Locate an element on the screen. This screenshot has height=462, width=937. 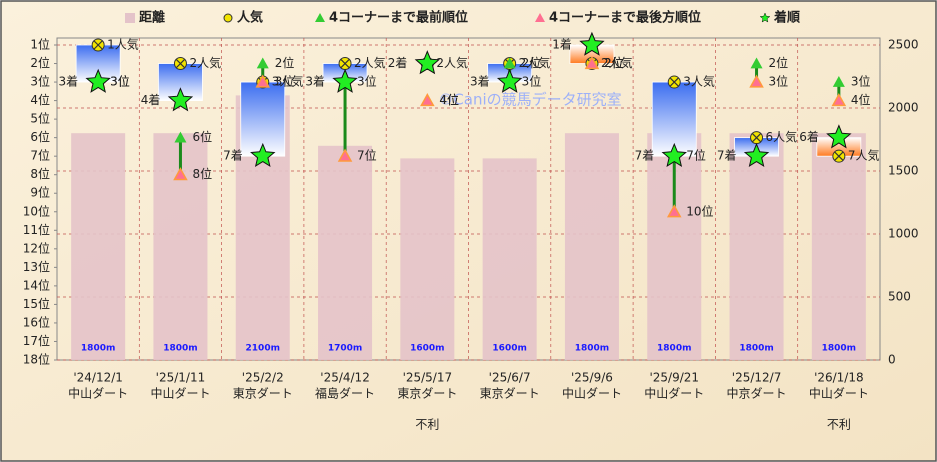
legend-label: 着順 is located at coordinates (787, 18).